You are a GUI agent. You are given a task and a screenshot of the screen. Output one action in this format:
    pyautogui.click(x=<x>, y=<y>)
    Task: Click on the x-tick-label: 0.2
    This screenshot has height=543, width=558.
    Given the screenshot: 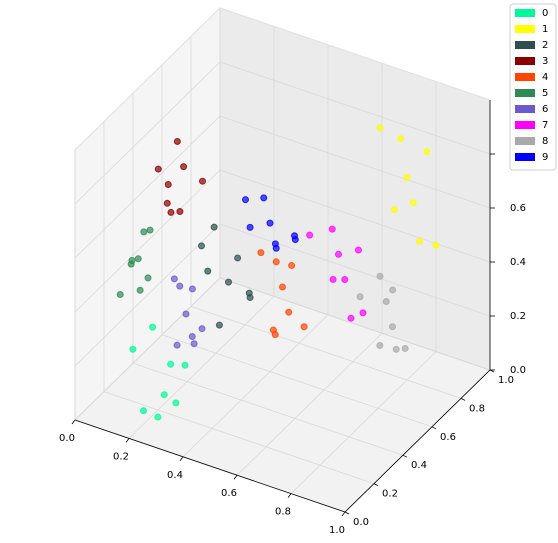 What is the action you would take?
    pyautogui.click(x=121, y=456)
    